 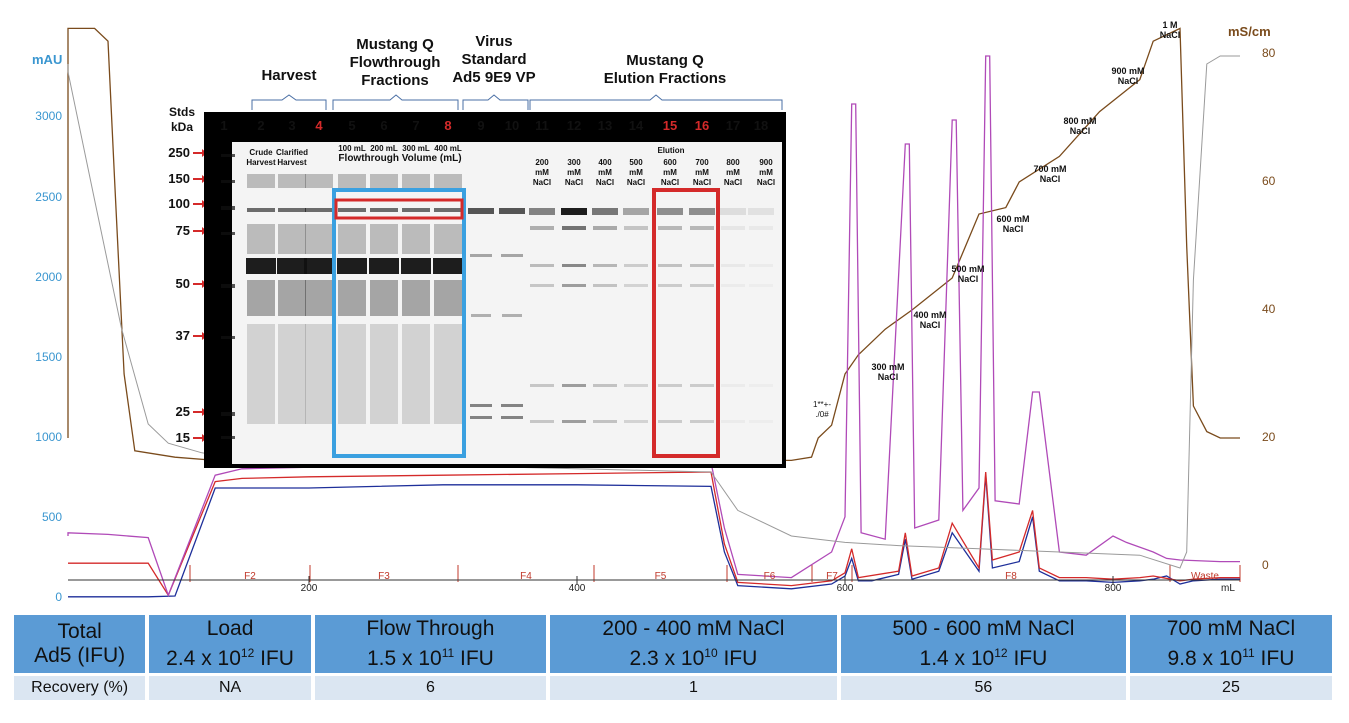 What do you see at coordinates (665, 69) in the screenshot?
I see `mq-elution-header: Mustang Q Elution Fractions` at bounding box center [665, 69].